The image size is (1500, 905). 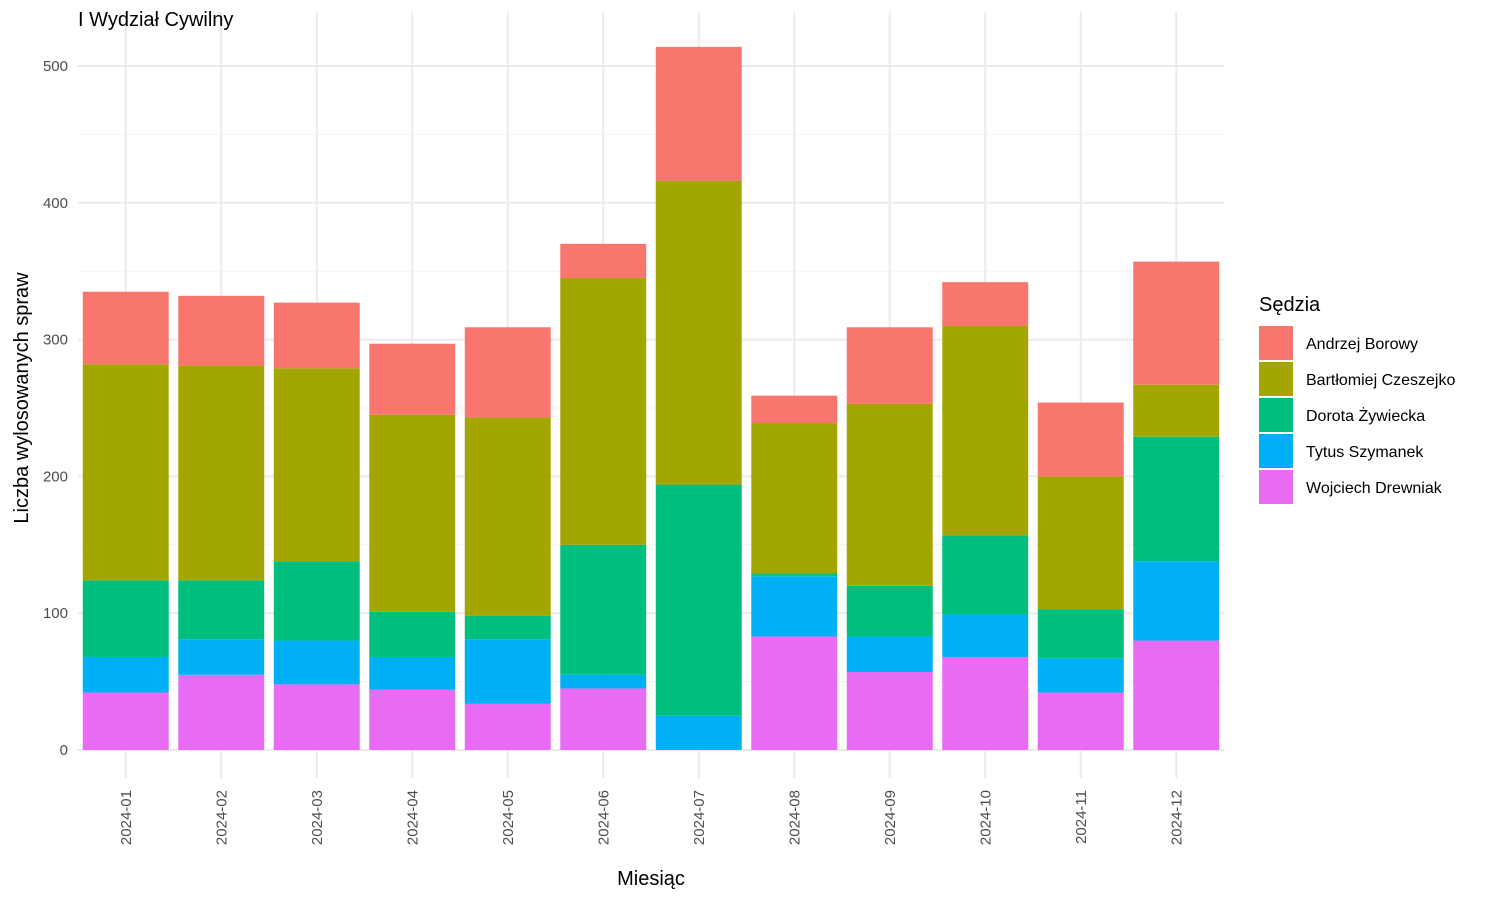 I want to click on legend-label: Tytus Szymanek, so click(x=1365, y=452).